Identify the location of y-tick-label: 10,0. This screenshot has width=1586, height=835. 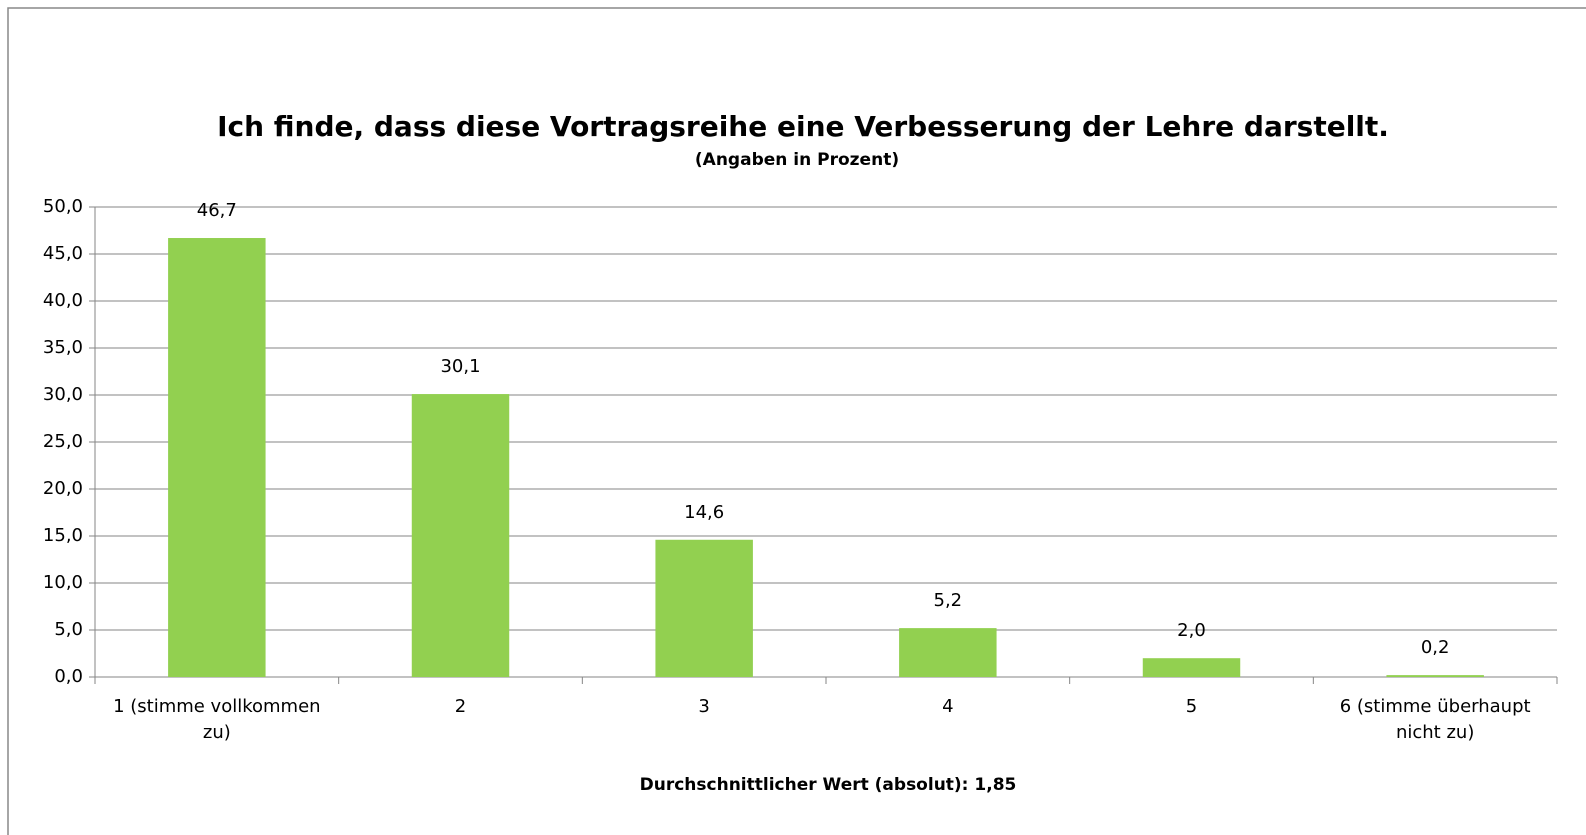
(63, 582).